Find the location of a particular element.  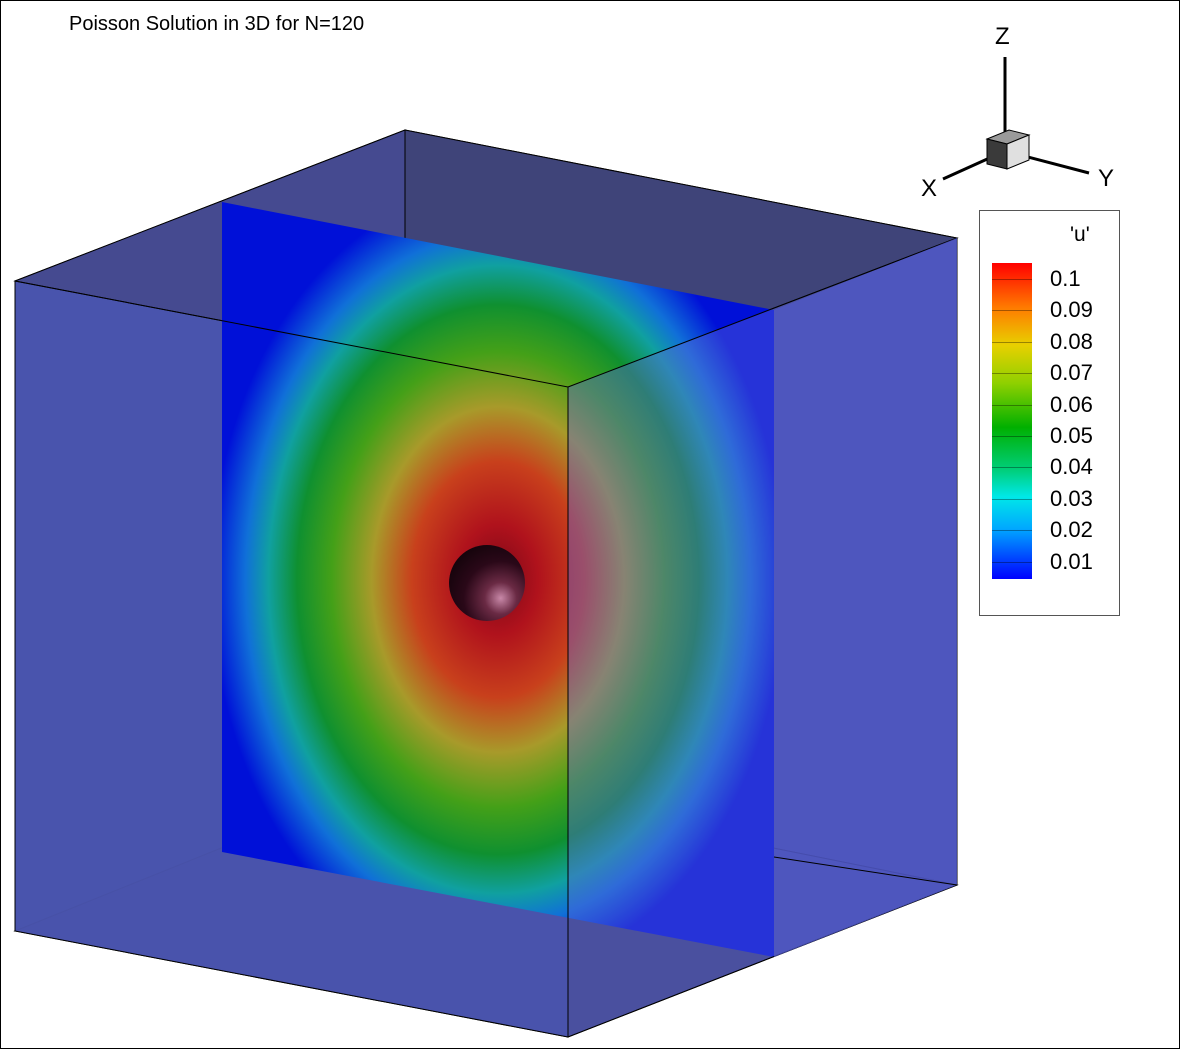

legend-level-label: 0.01 is located at coordinates (1071, 561).